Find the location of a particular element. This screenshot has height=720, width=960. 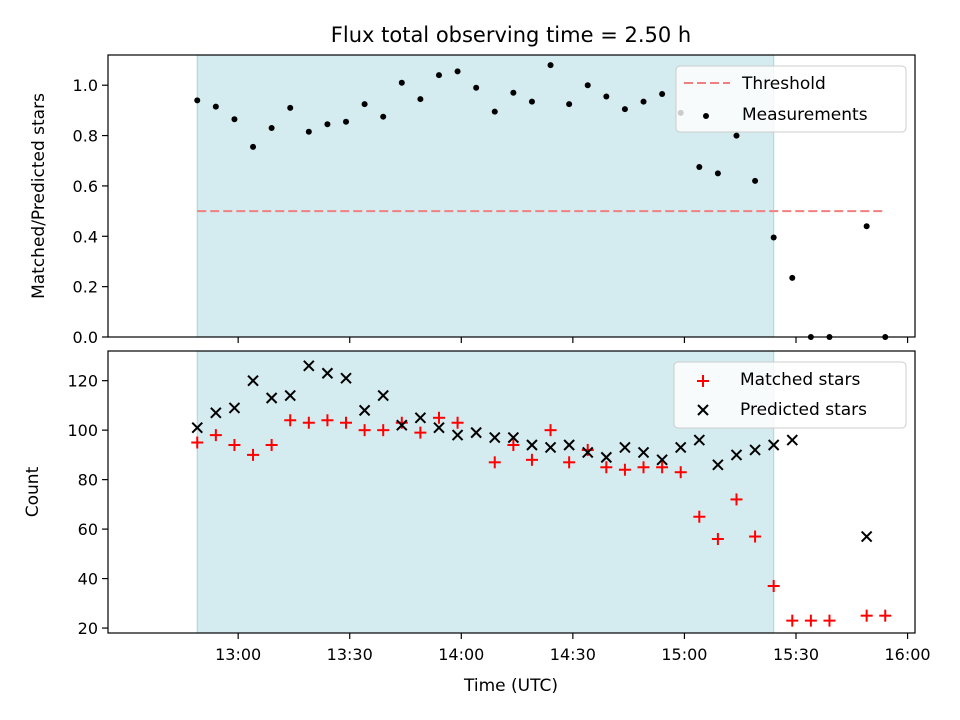

y-tick-label: 0.2 is located at coordinates (85, 287).